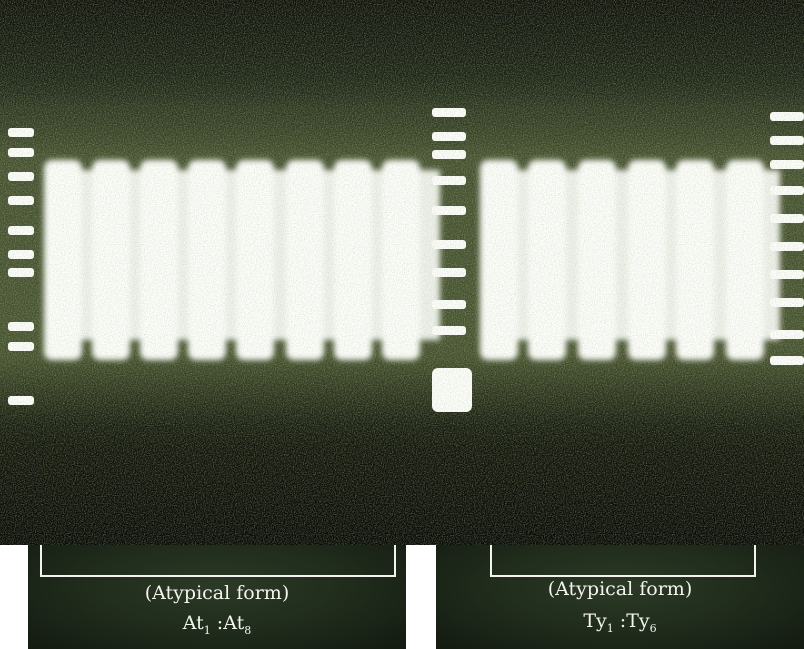 The height and width of the screenshot is (649, 804). Describe the element at coordinates (193, 623) in the screenshot. I see `lane-from: At` at that location.